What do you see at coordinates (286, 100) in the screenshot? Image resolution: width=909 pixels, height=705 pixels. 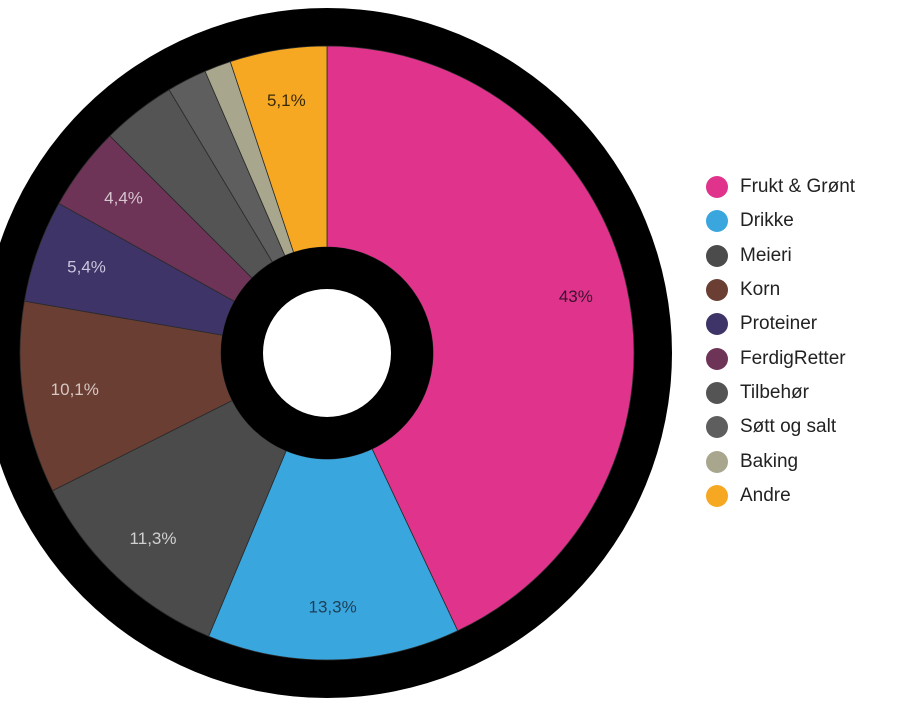 I see `slice-label-9: 5,1%` at bounding box center [286, 100].